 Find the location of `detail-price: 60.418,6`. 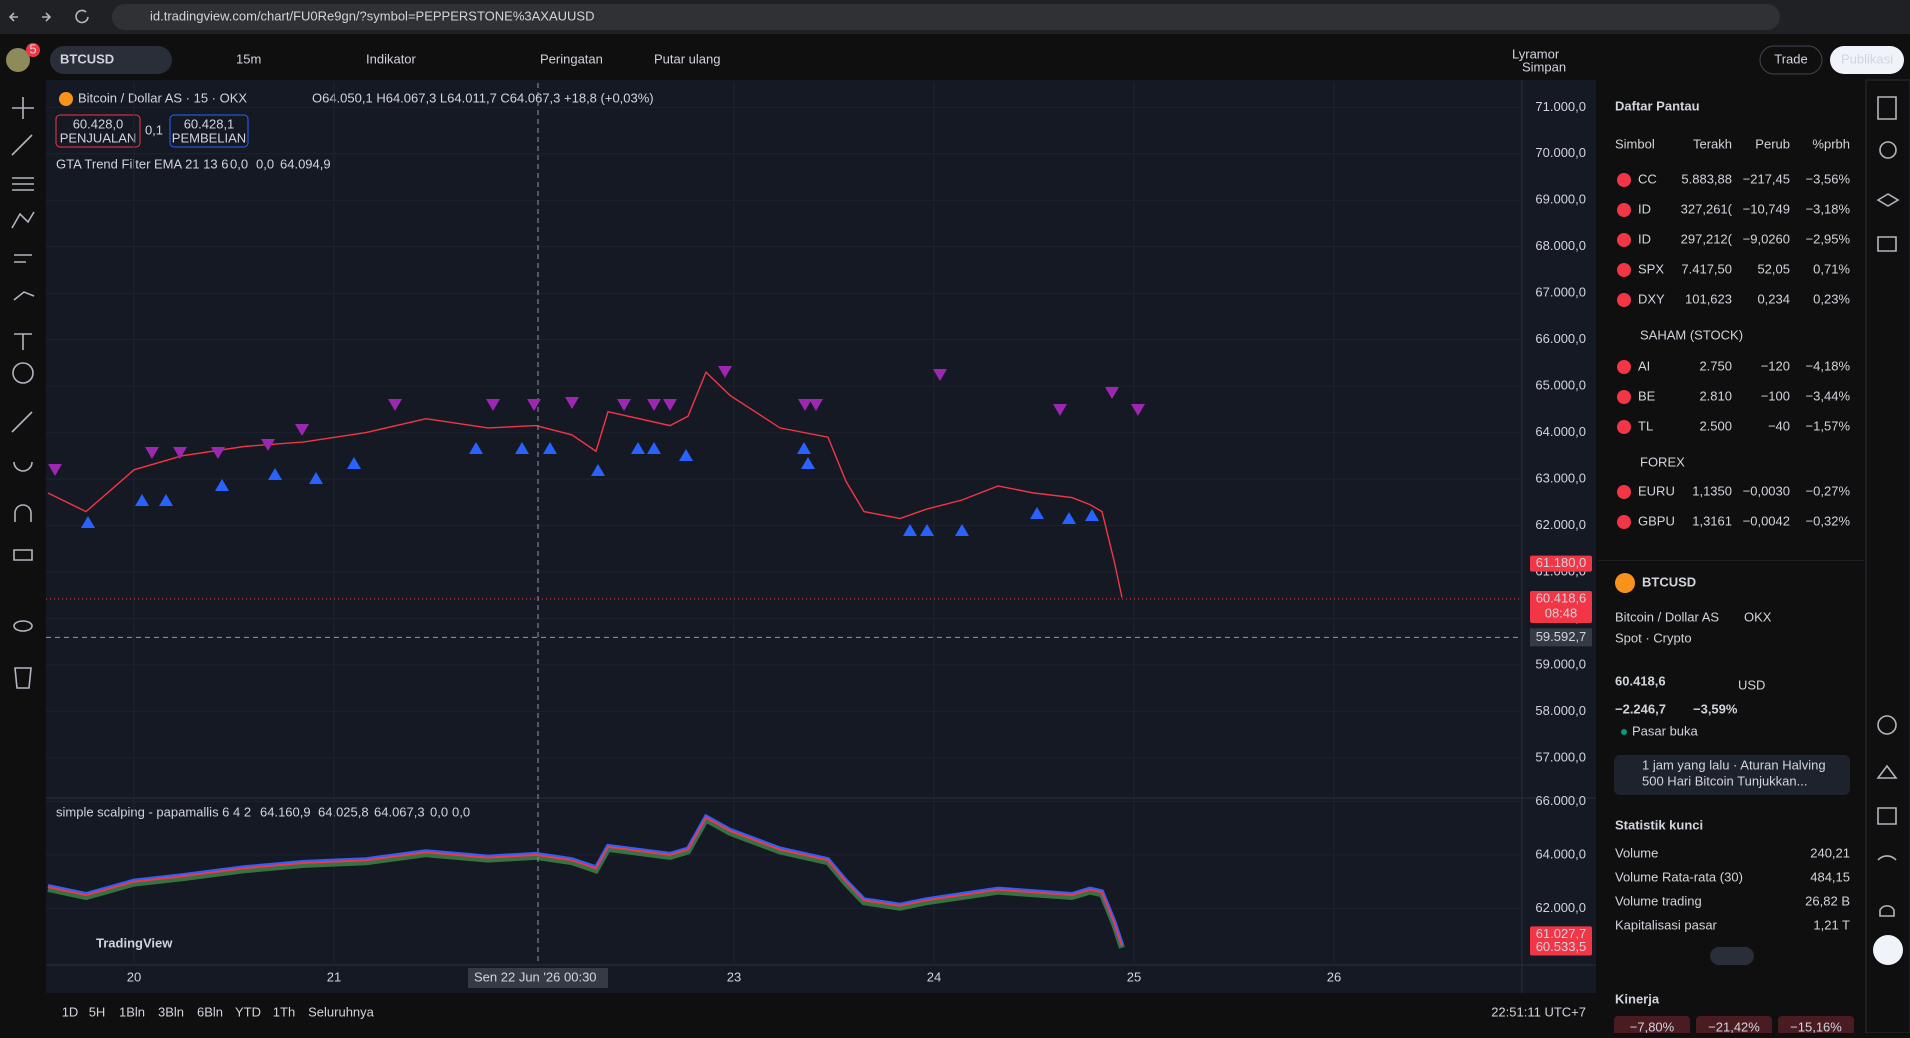

detail-price: 60.418,6 is located at coordinates (1640, 680).